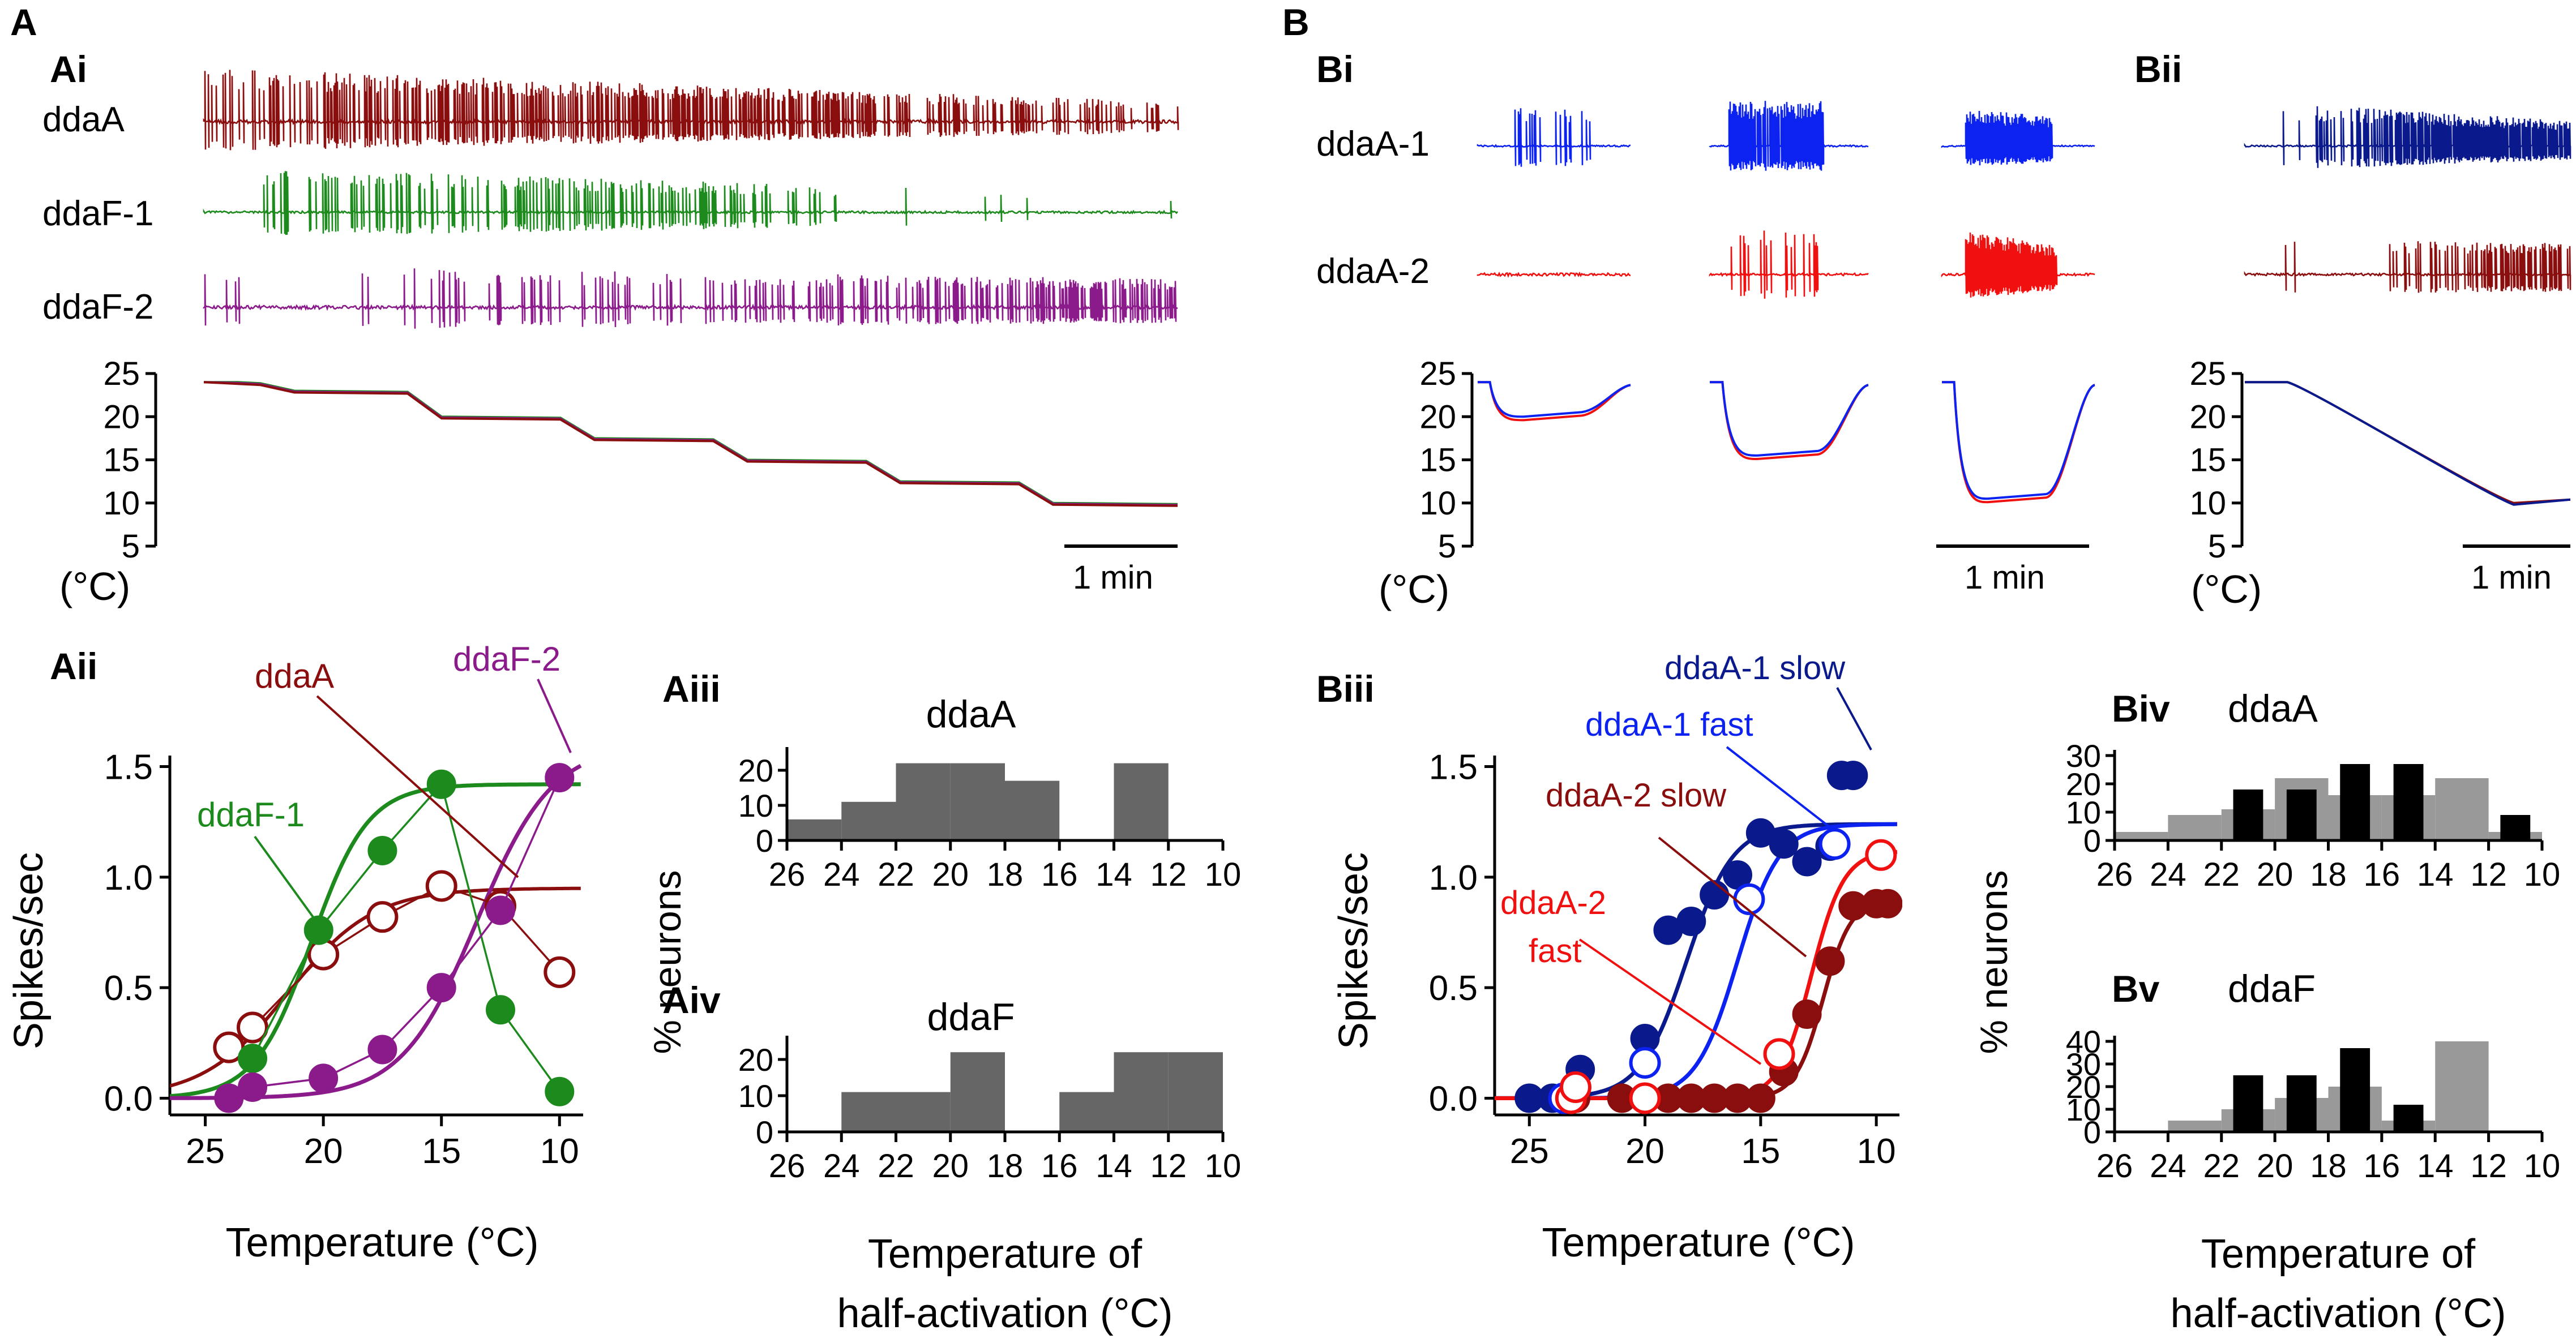  I want to click on trace-ddaA-1-block1, so click(1554, 138).